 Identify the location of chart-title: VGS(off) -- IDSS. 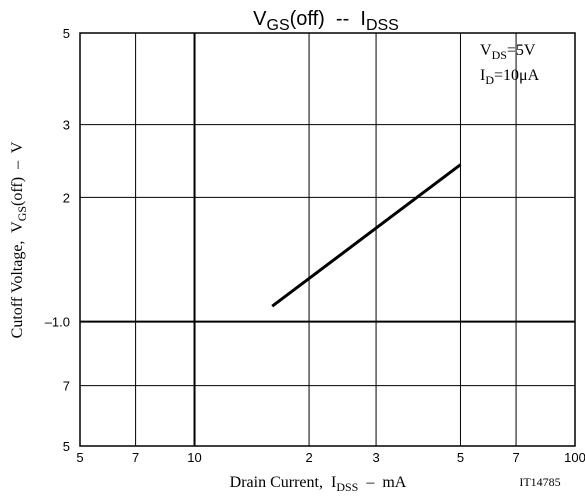
(326, 21).